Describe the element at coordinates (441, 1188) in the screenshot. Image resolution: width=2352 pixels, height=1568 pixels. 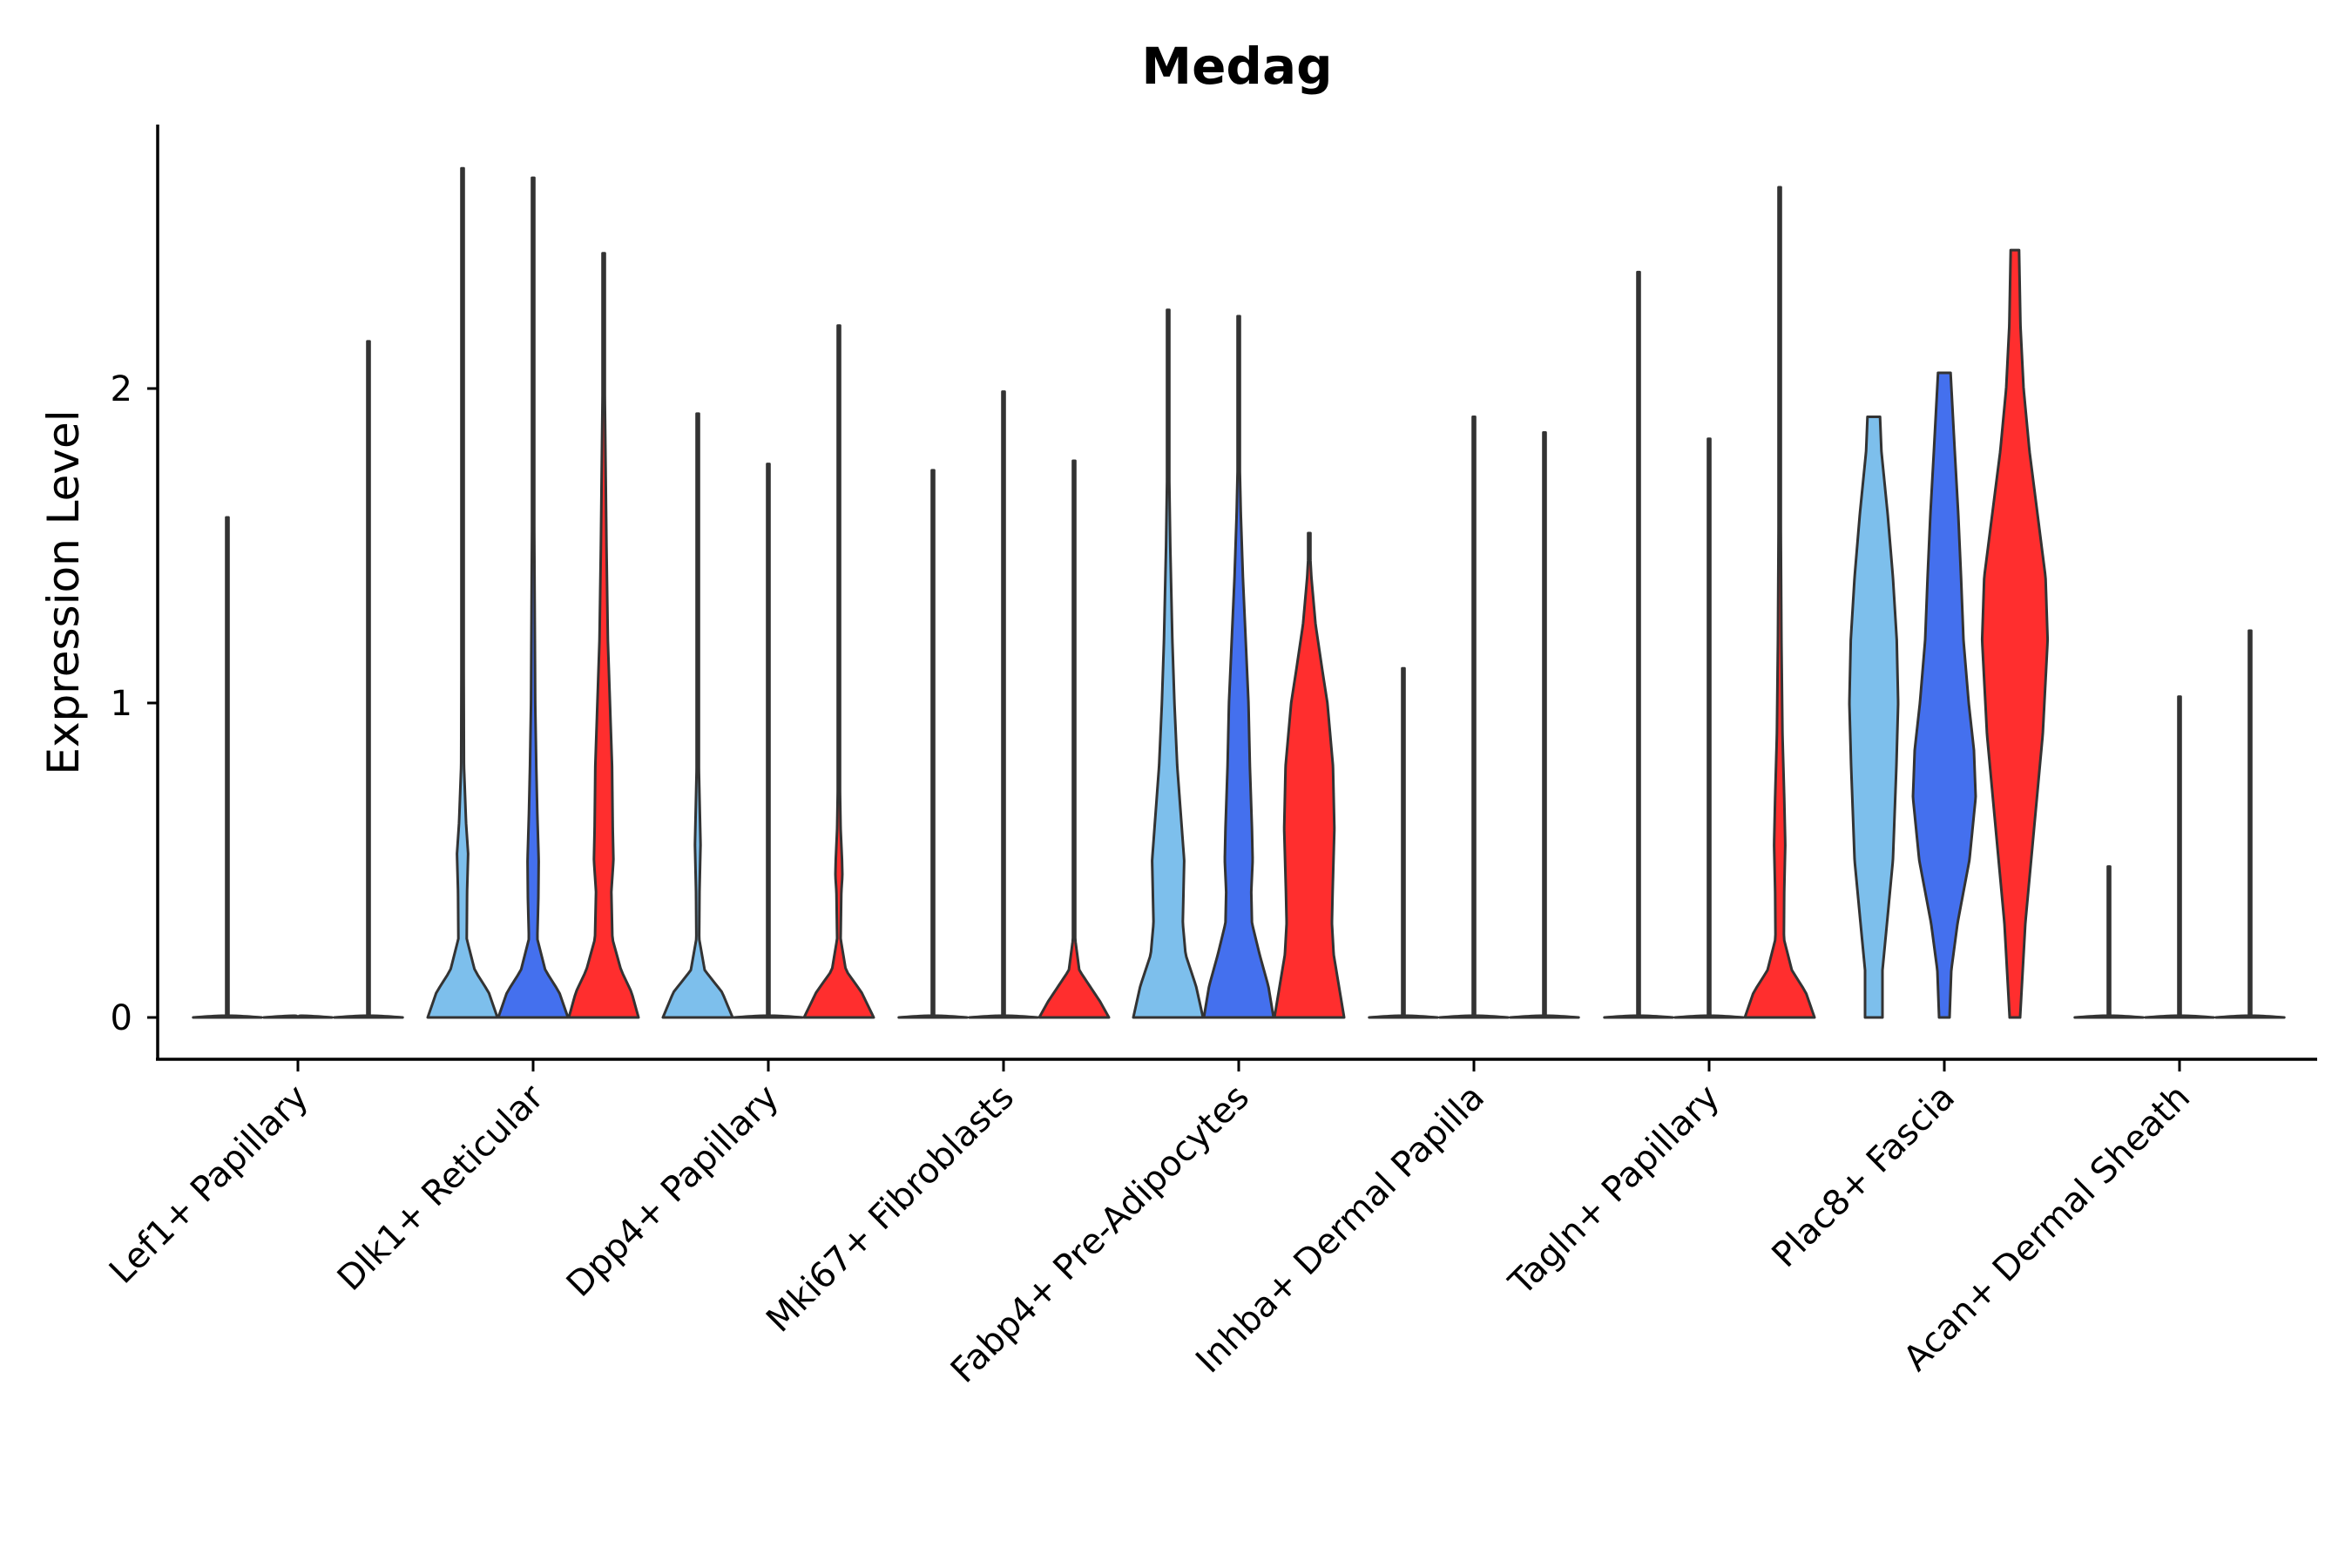
I see `x-tick-label: Dlk1+ Reticular` at that location.